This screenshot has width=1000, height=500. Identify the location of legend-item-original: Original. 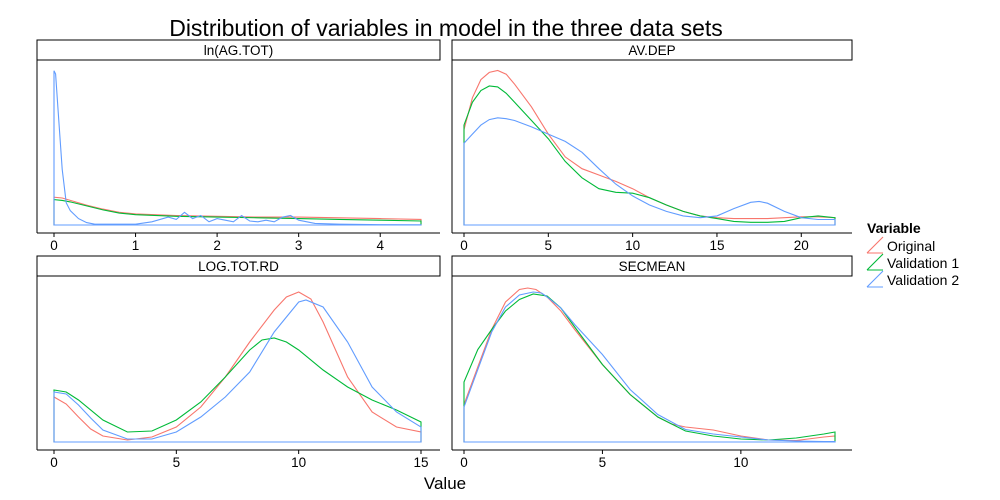
(900, 245).